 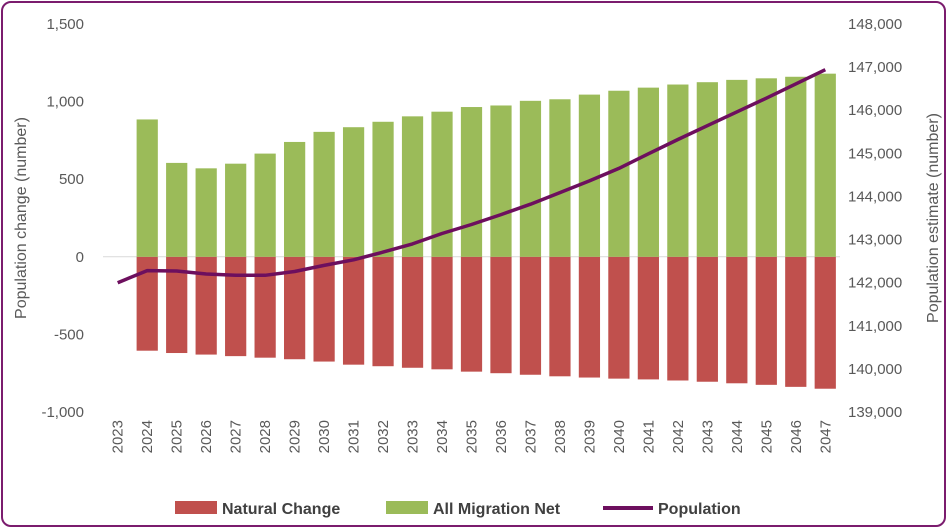 I want to click on x-tick-label-2037: 2037, so click(x=531, y=436).